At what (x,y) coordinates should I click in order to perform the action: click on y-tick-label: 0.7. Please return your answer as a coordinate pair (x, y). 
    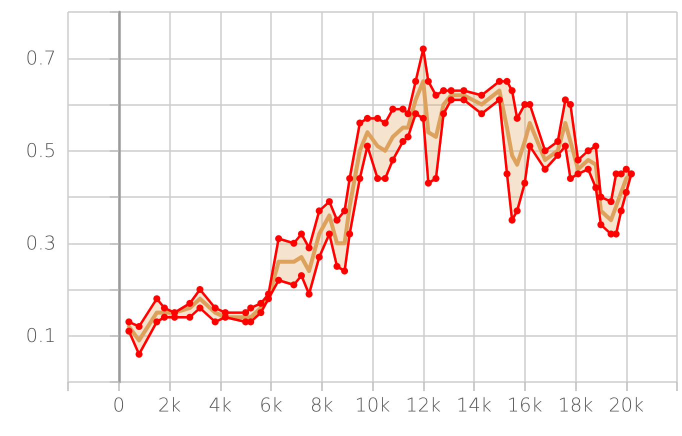
    Looking at the image, I should click on (41, 58).